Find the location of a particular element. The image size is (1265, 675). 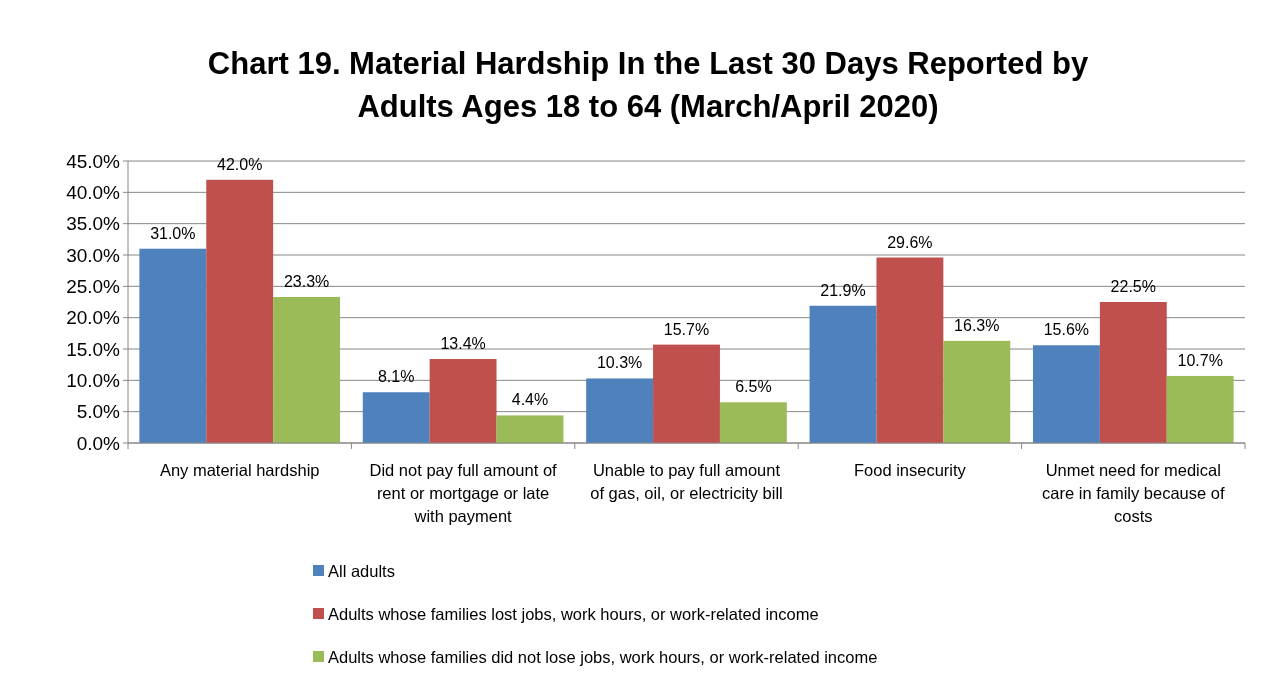

legend-label: Adults whose families lost jobs, work hours, or work-related income is located at coordinates (573, 613).